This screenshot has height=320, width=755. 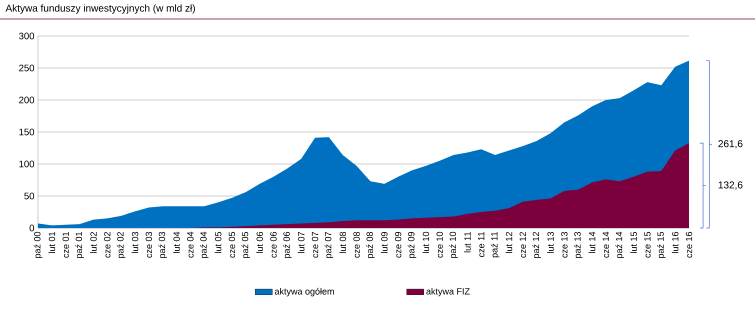 I want to click on x-tick-label: lut 01, so click(x=52, y=242).